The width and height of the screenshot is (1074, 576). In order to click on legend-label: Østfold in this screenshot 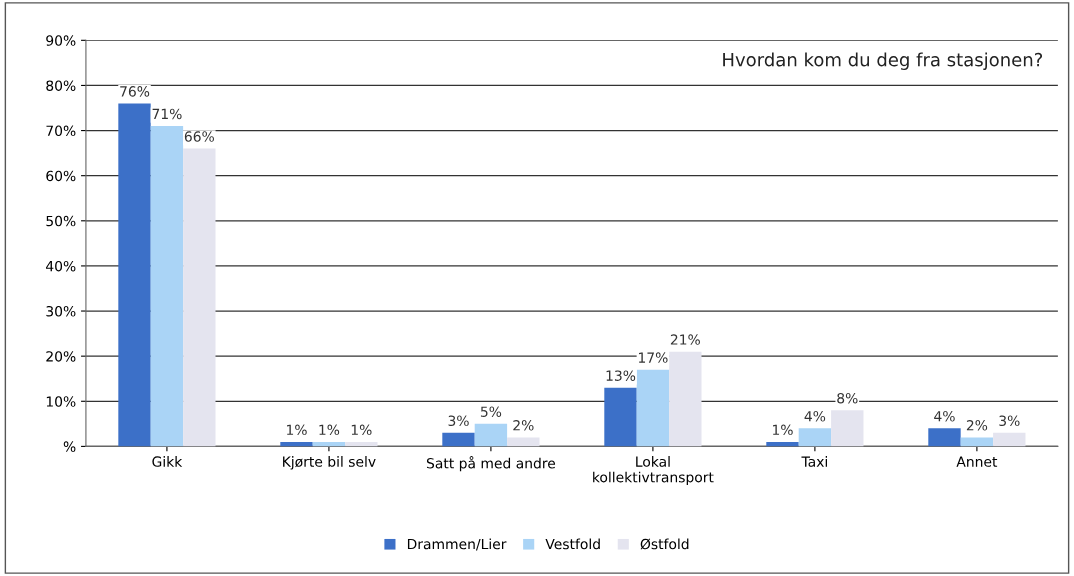, I will do `click(664, 544)`.